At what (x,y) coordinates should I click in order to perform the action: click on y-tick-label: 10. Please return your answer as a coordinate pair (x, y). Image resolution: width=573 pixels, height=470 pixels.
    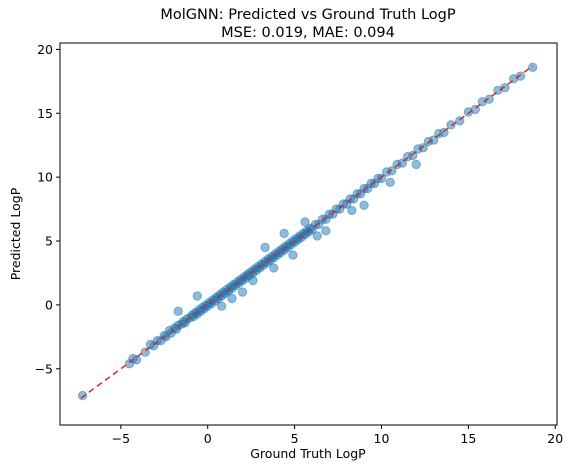
    Looking at the image, I should click on (45, 177).